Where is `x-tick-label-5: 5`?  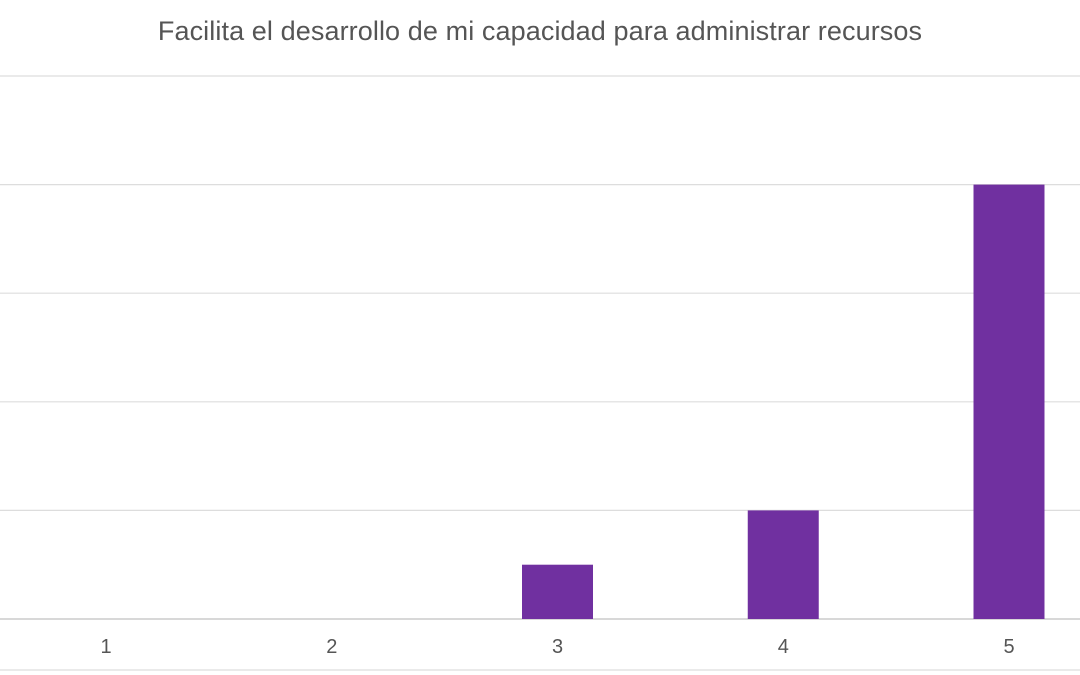
x-tick-label-5: 5 is located at coordinates (1008, 647).